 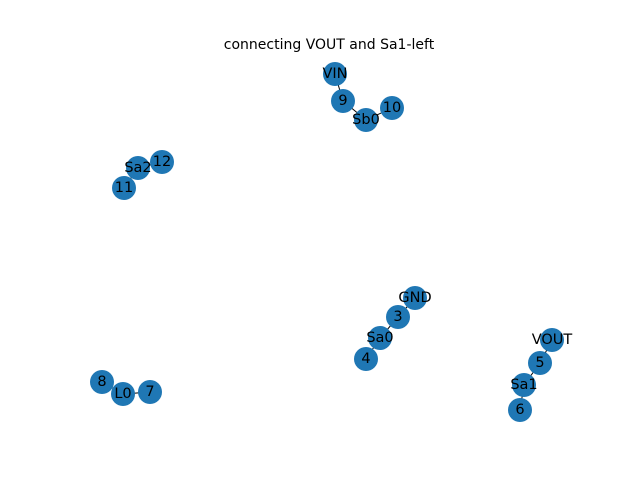 I want to click on graph-node-label: 5, so click(x=539, y=363).